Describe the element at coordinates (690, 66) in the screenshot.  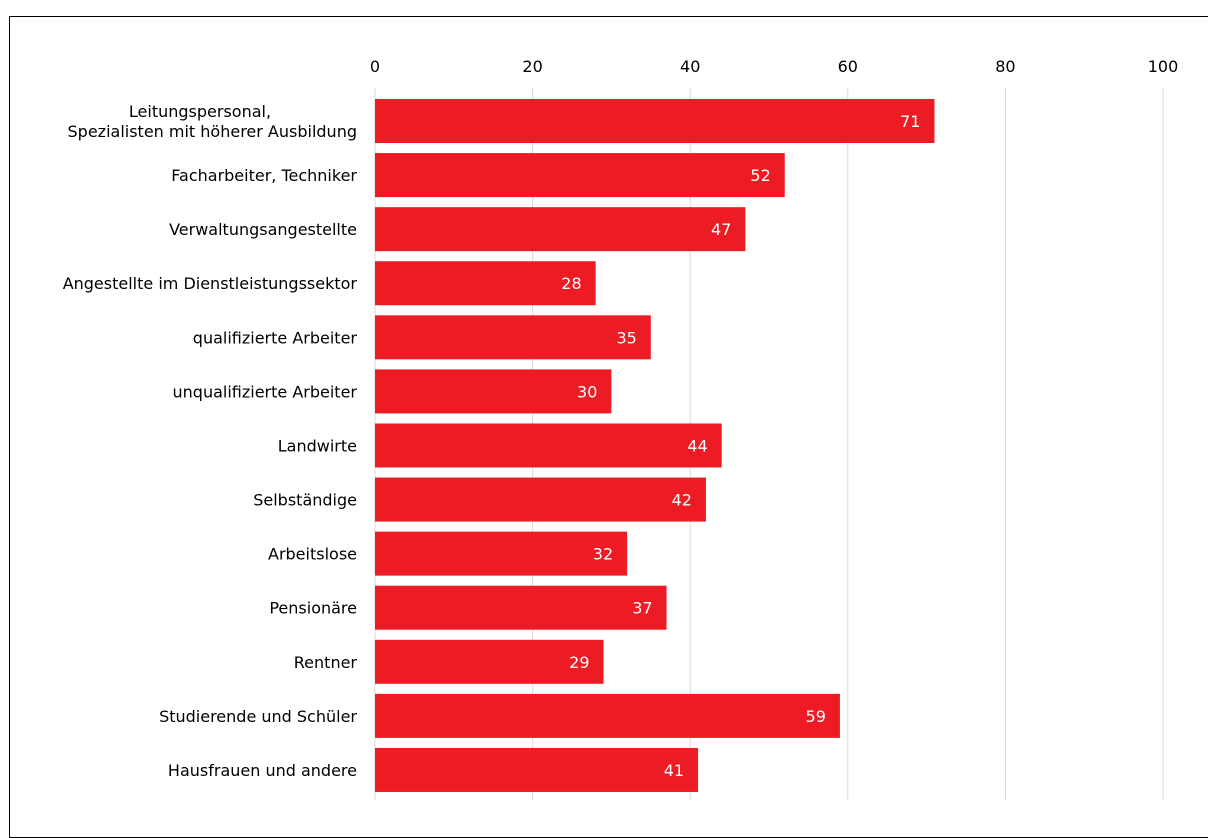
I see `x-tick-label: 40` at that location.